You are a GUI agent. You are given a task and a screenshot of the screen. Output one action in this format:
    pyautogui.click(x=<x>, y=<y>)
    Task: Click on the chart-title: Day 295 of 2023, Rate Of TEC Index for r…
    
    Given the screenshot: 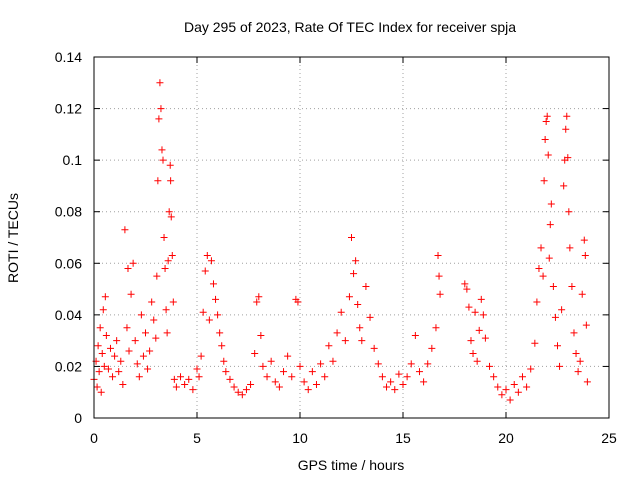 What is the action you would take?
    pyautogui.click(x=350, y=27)
    